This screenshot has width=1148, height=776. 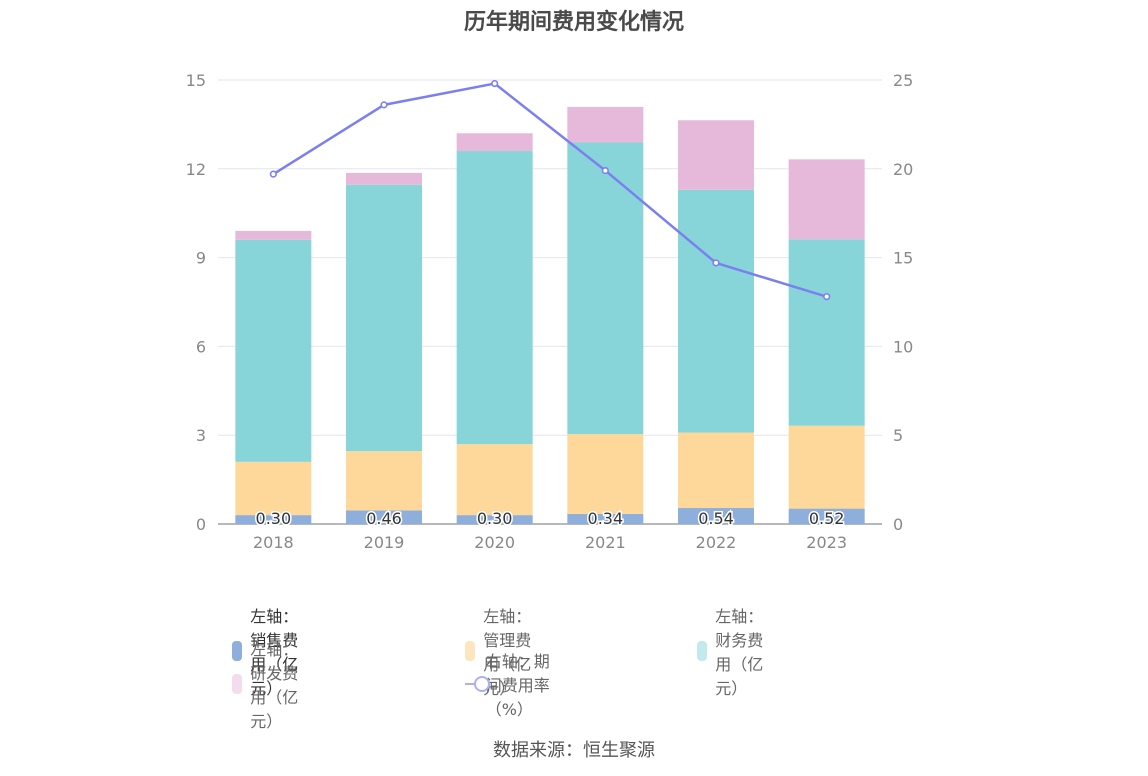 I want to click on right-tick-label: 15, so click(x=903, y=258).